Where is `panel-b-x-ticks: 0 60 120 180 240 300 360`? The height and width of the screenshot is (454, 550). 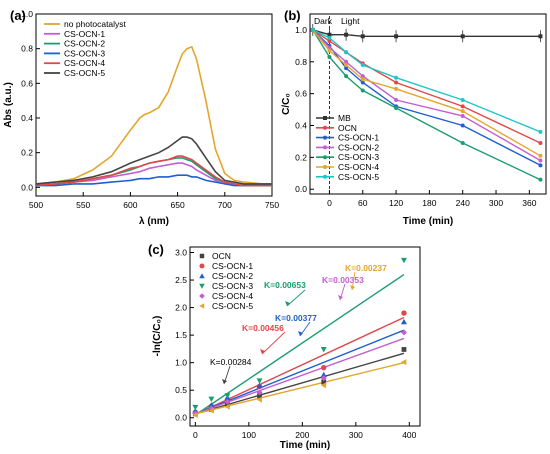
panel-b-x-ticks: 0 60 120 180 240 300 360 is located at coordinates (432, 199).